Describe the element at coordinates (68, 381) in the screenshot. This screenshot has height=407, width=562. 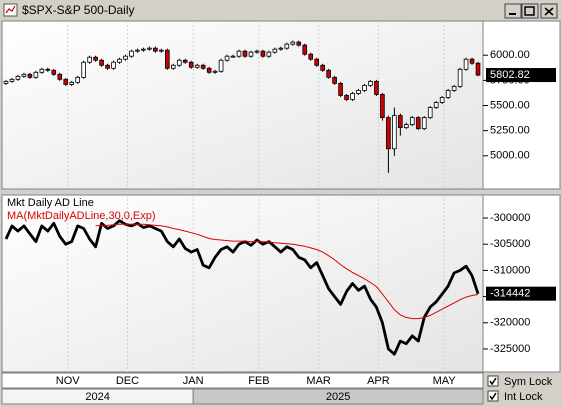
I see `x-tick-label: NOV` at that location.